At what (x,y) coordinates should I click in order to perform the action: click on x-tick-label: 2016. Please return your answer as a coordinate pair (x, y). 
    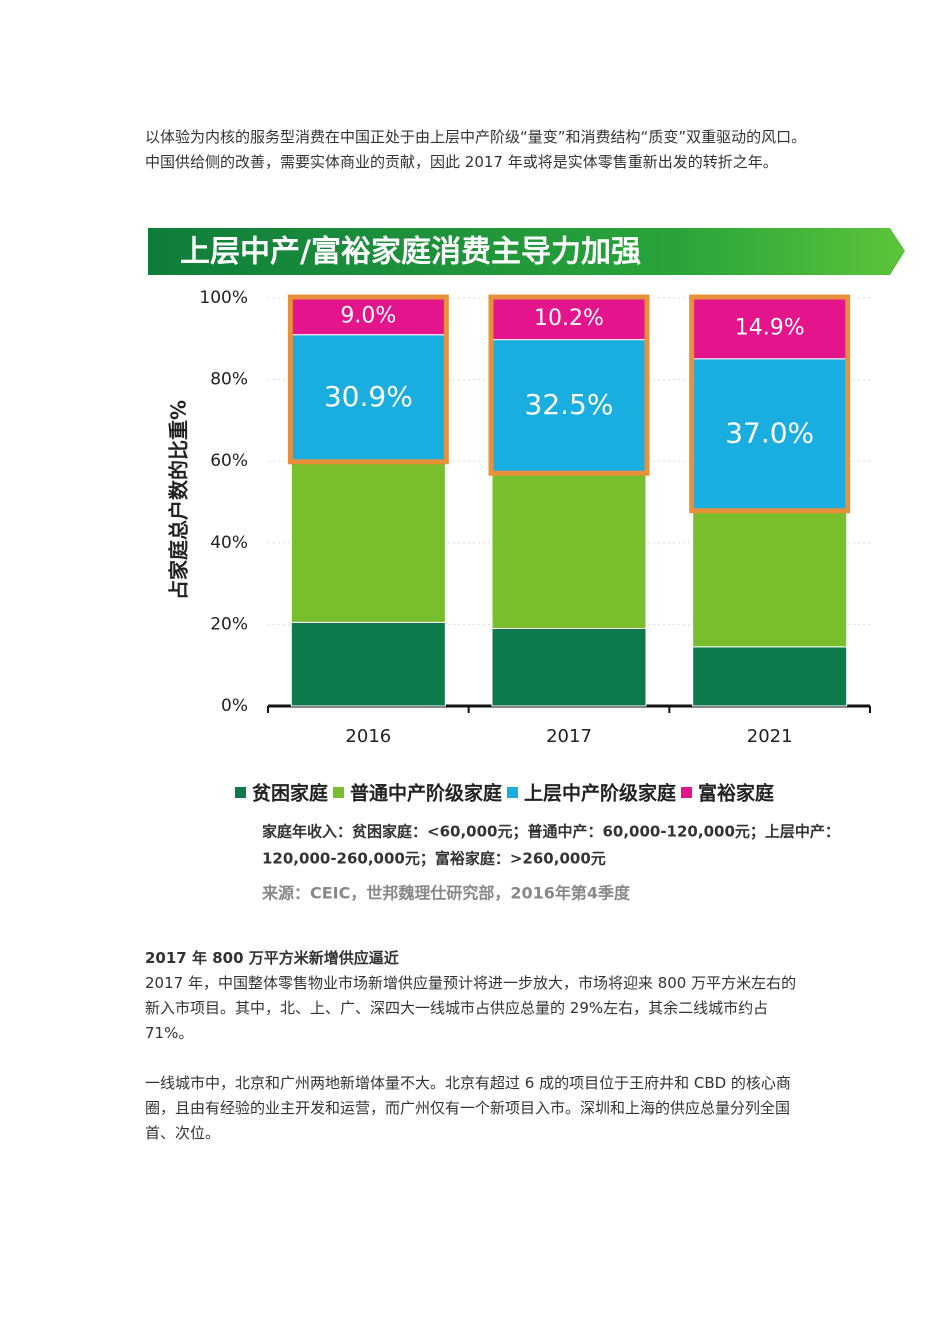
    Looking at the image, I should click on (368, 736).